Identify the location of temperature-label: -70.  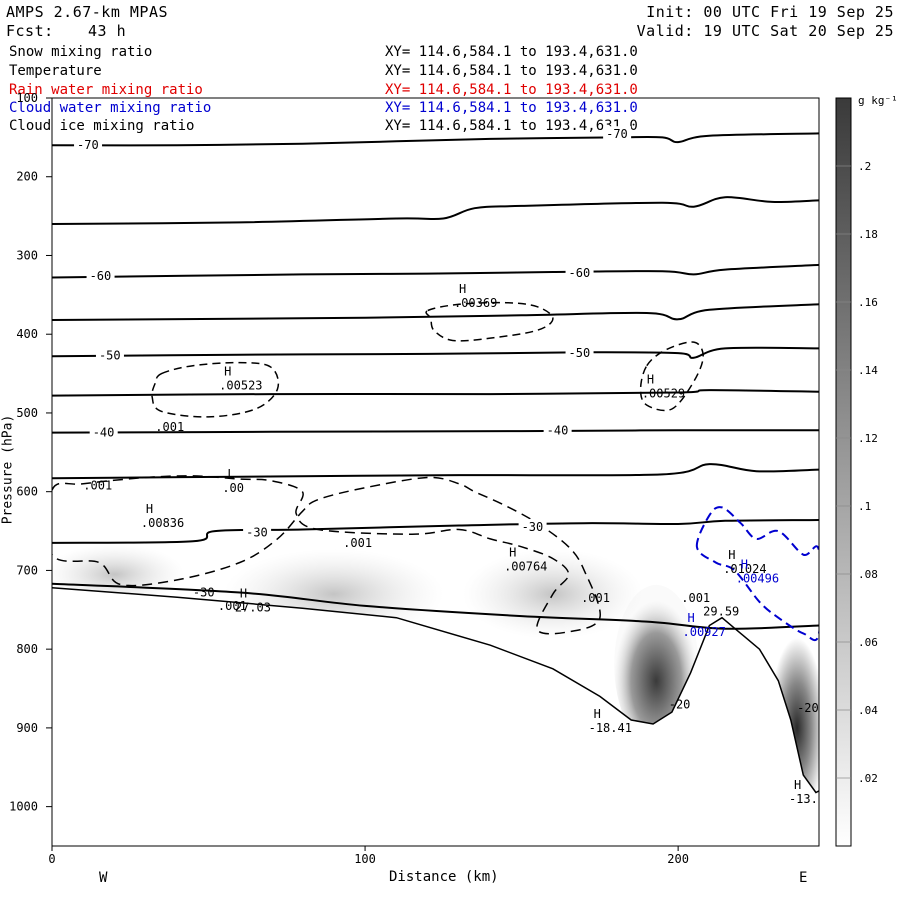
(88, 145).